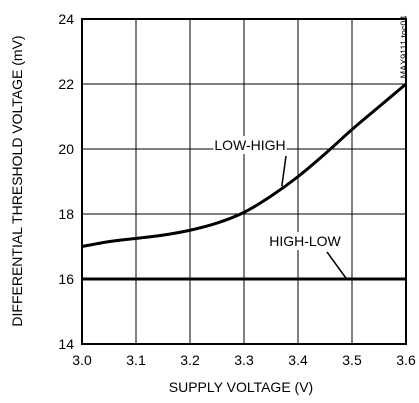 The width and height of the screenshot is (419, 403). Describe the element at coordinates (190, 360) in the screenshot. I see `x-tick-label: 3.2` at that location.